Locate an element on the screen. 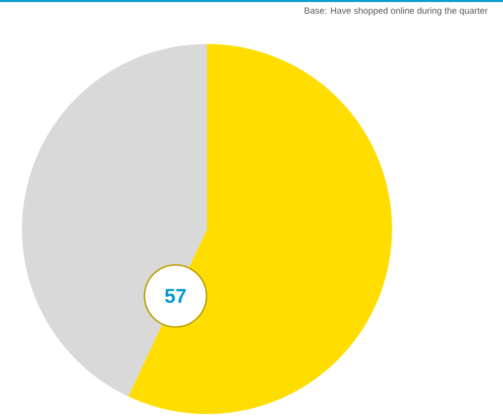  text: Base: Have shopped online during the quarter is located at coordinates (396, 11).